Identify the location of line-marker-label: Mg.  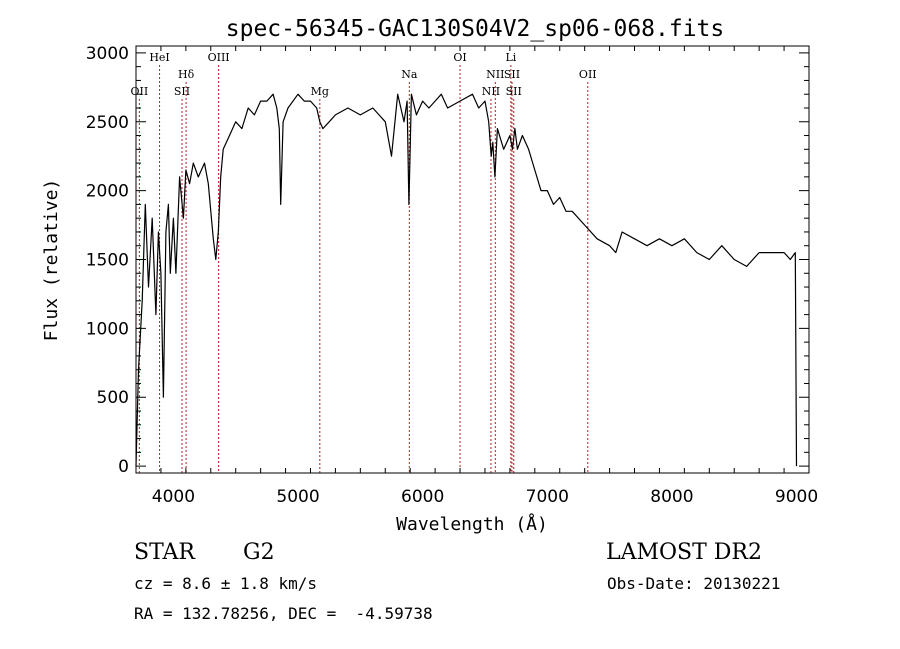
(320, 91).